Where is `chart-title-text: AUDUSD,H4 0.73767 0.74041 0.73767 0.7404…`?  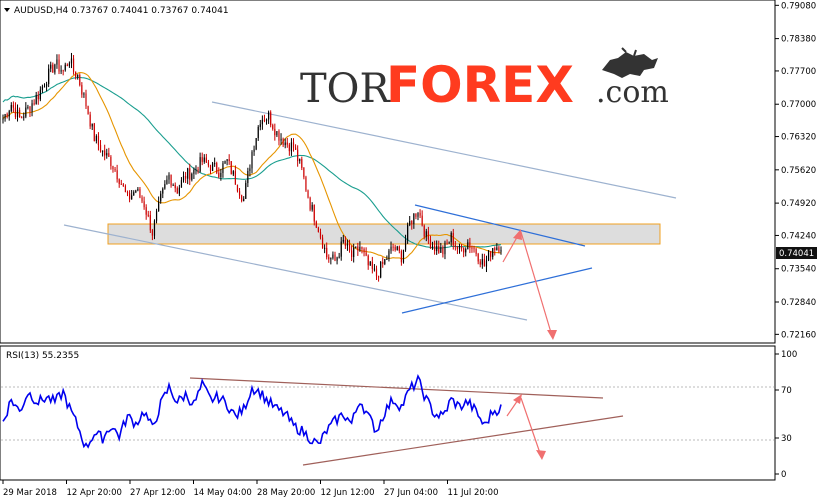
chart-title-text: AUDUSD,H4 0.73767 0.74041 0.73767 0.7404… is located at coordinates (121, 11).